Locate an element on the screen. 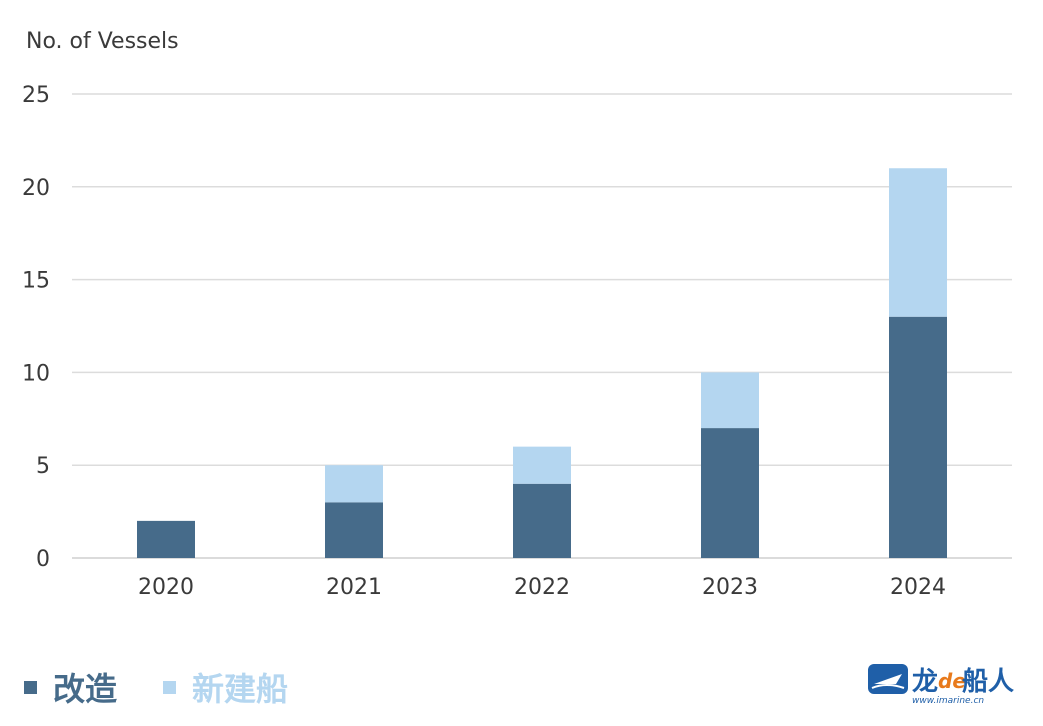  logo-char-2: 船人 is located at coordinates (988, 681).